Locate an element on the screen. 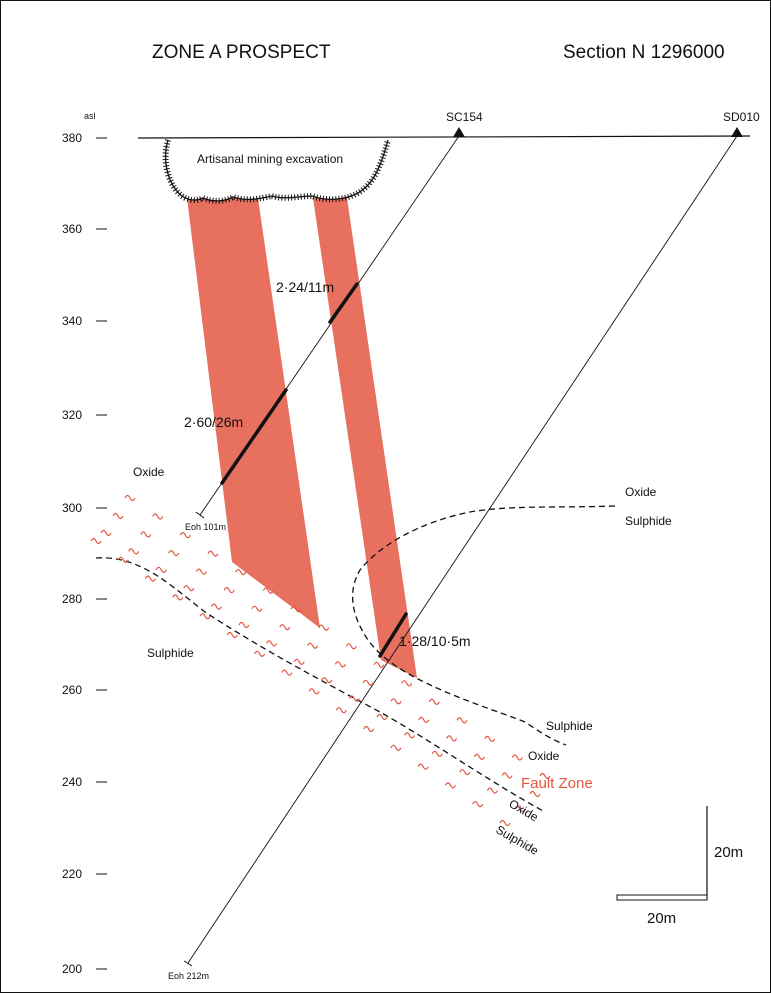  tick-label-380: 380 is located at coordinates (72, 138).